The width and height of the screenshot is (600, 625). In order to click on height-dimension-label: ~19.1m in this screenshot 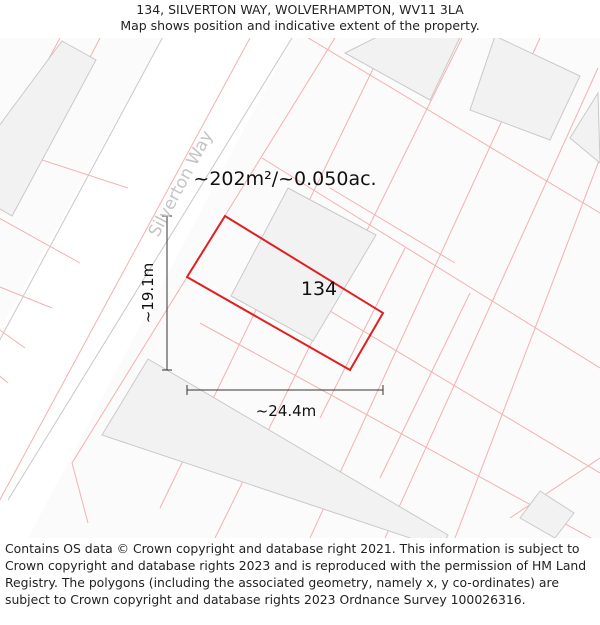, I will do `click(148, 293)`.